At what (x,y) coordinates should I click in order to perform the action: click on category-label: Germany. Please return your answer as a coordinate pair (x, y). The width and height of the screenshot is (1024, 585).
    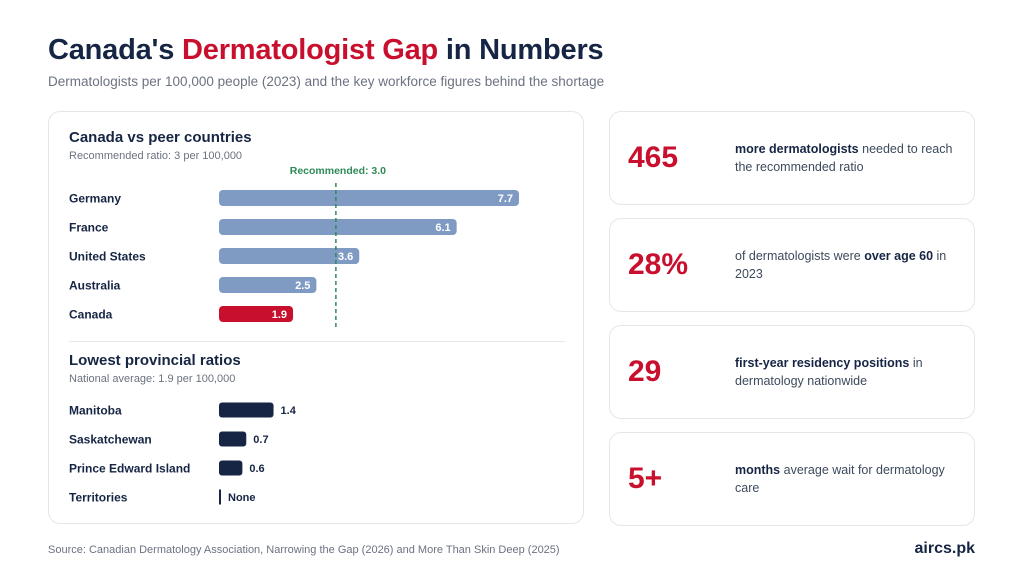
    Looking at the image, I should click on (95, 199).